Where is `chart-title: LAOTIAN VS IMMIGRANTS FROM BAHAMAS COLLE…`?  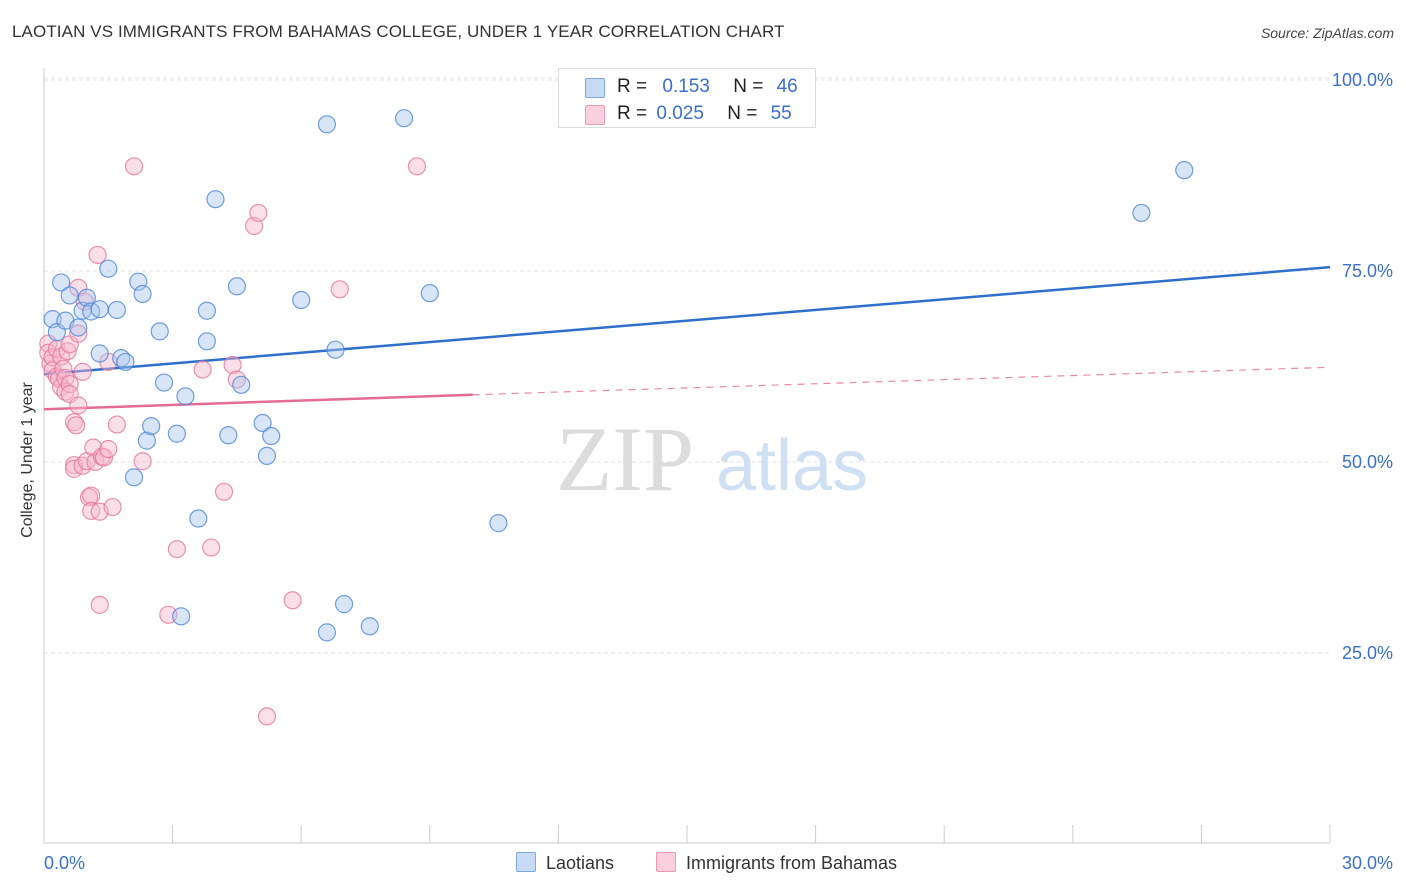
chart-title: LAOTIAN VS IMMIGRANTS FROM BAHAMAS COLLE… is located at coordinates (398, 31).